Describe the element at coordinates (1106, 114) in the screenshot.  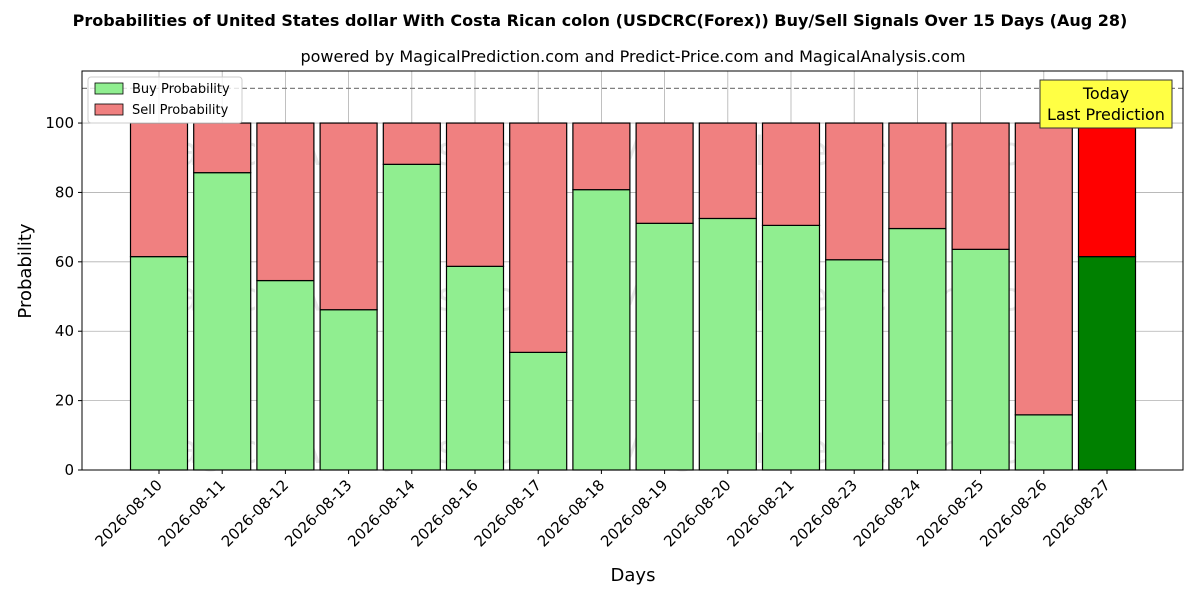
I see `today-annotation-line-2: Last Prediction` at that location.